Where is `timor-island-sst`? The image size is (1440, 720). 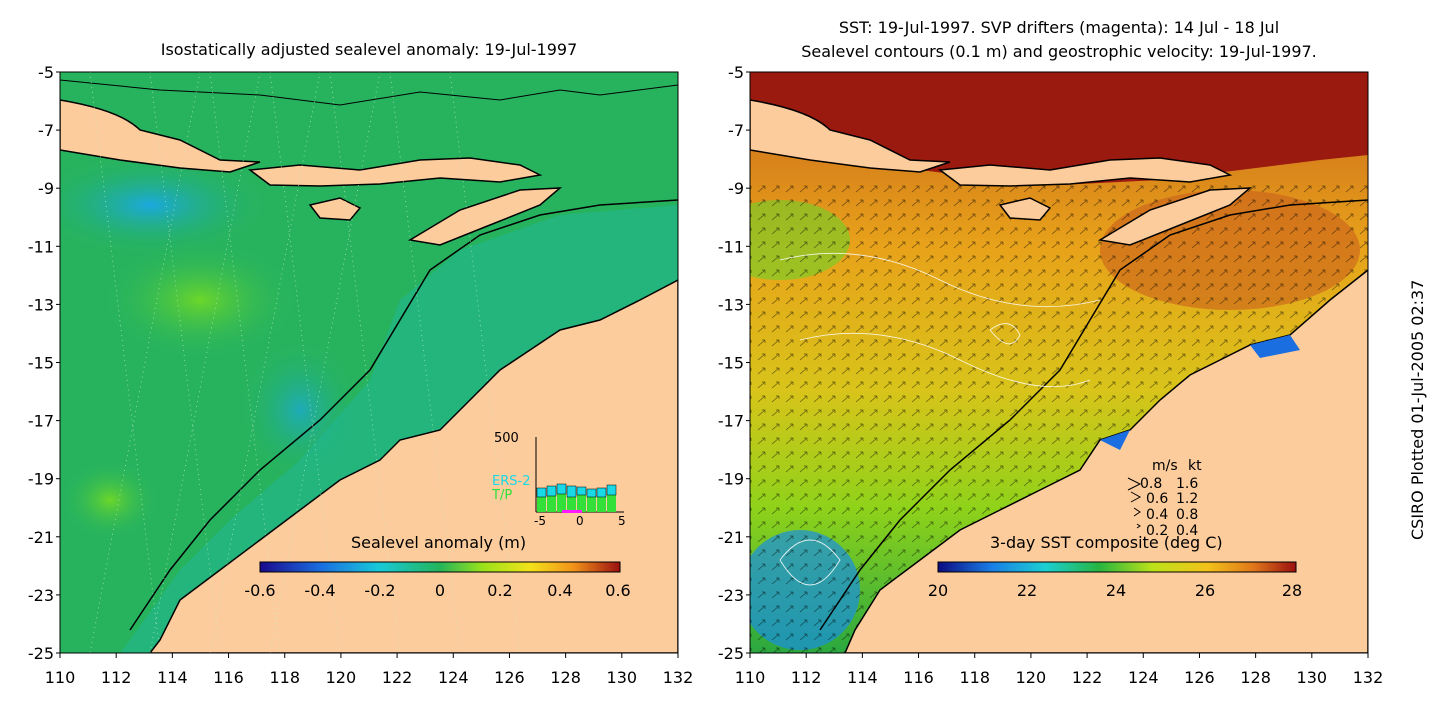
timor-island-sst is located at coordinates (1175, 216).